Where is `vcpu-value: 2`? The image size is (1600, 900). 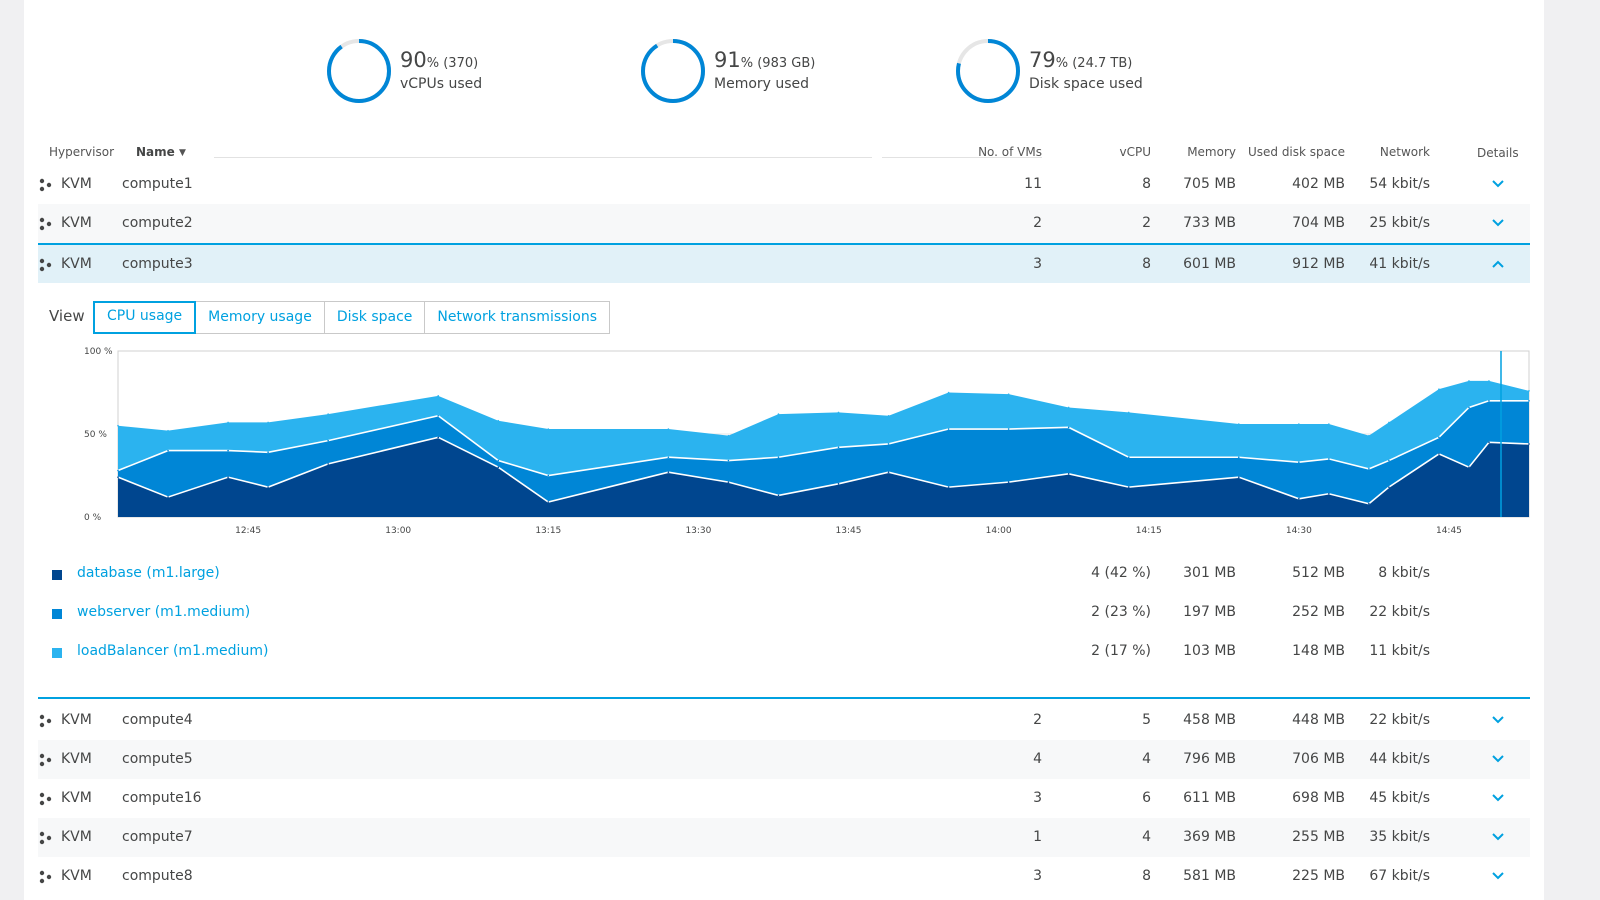
vcpu-value: 2 is located at coordinates (1146, 223).